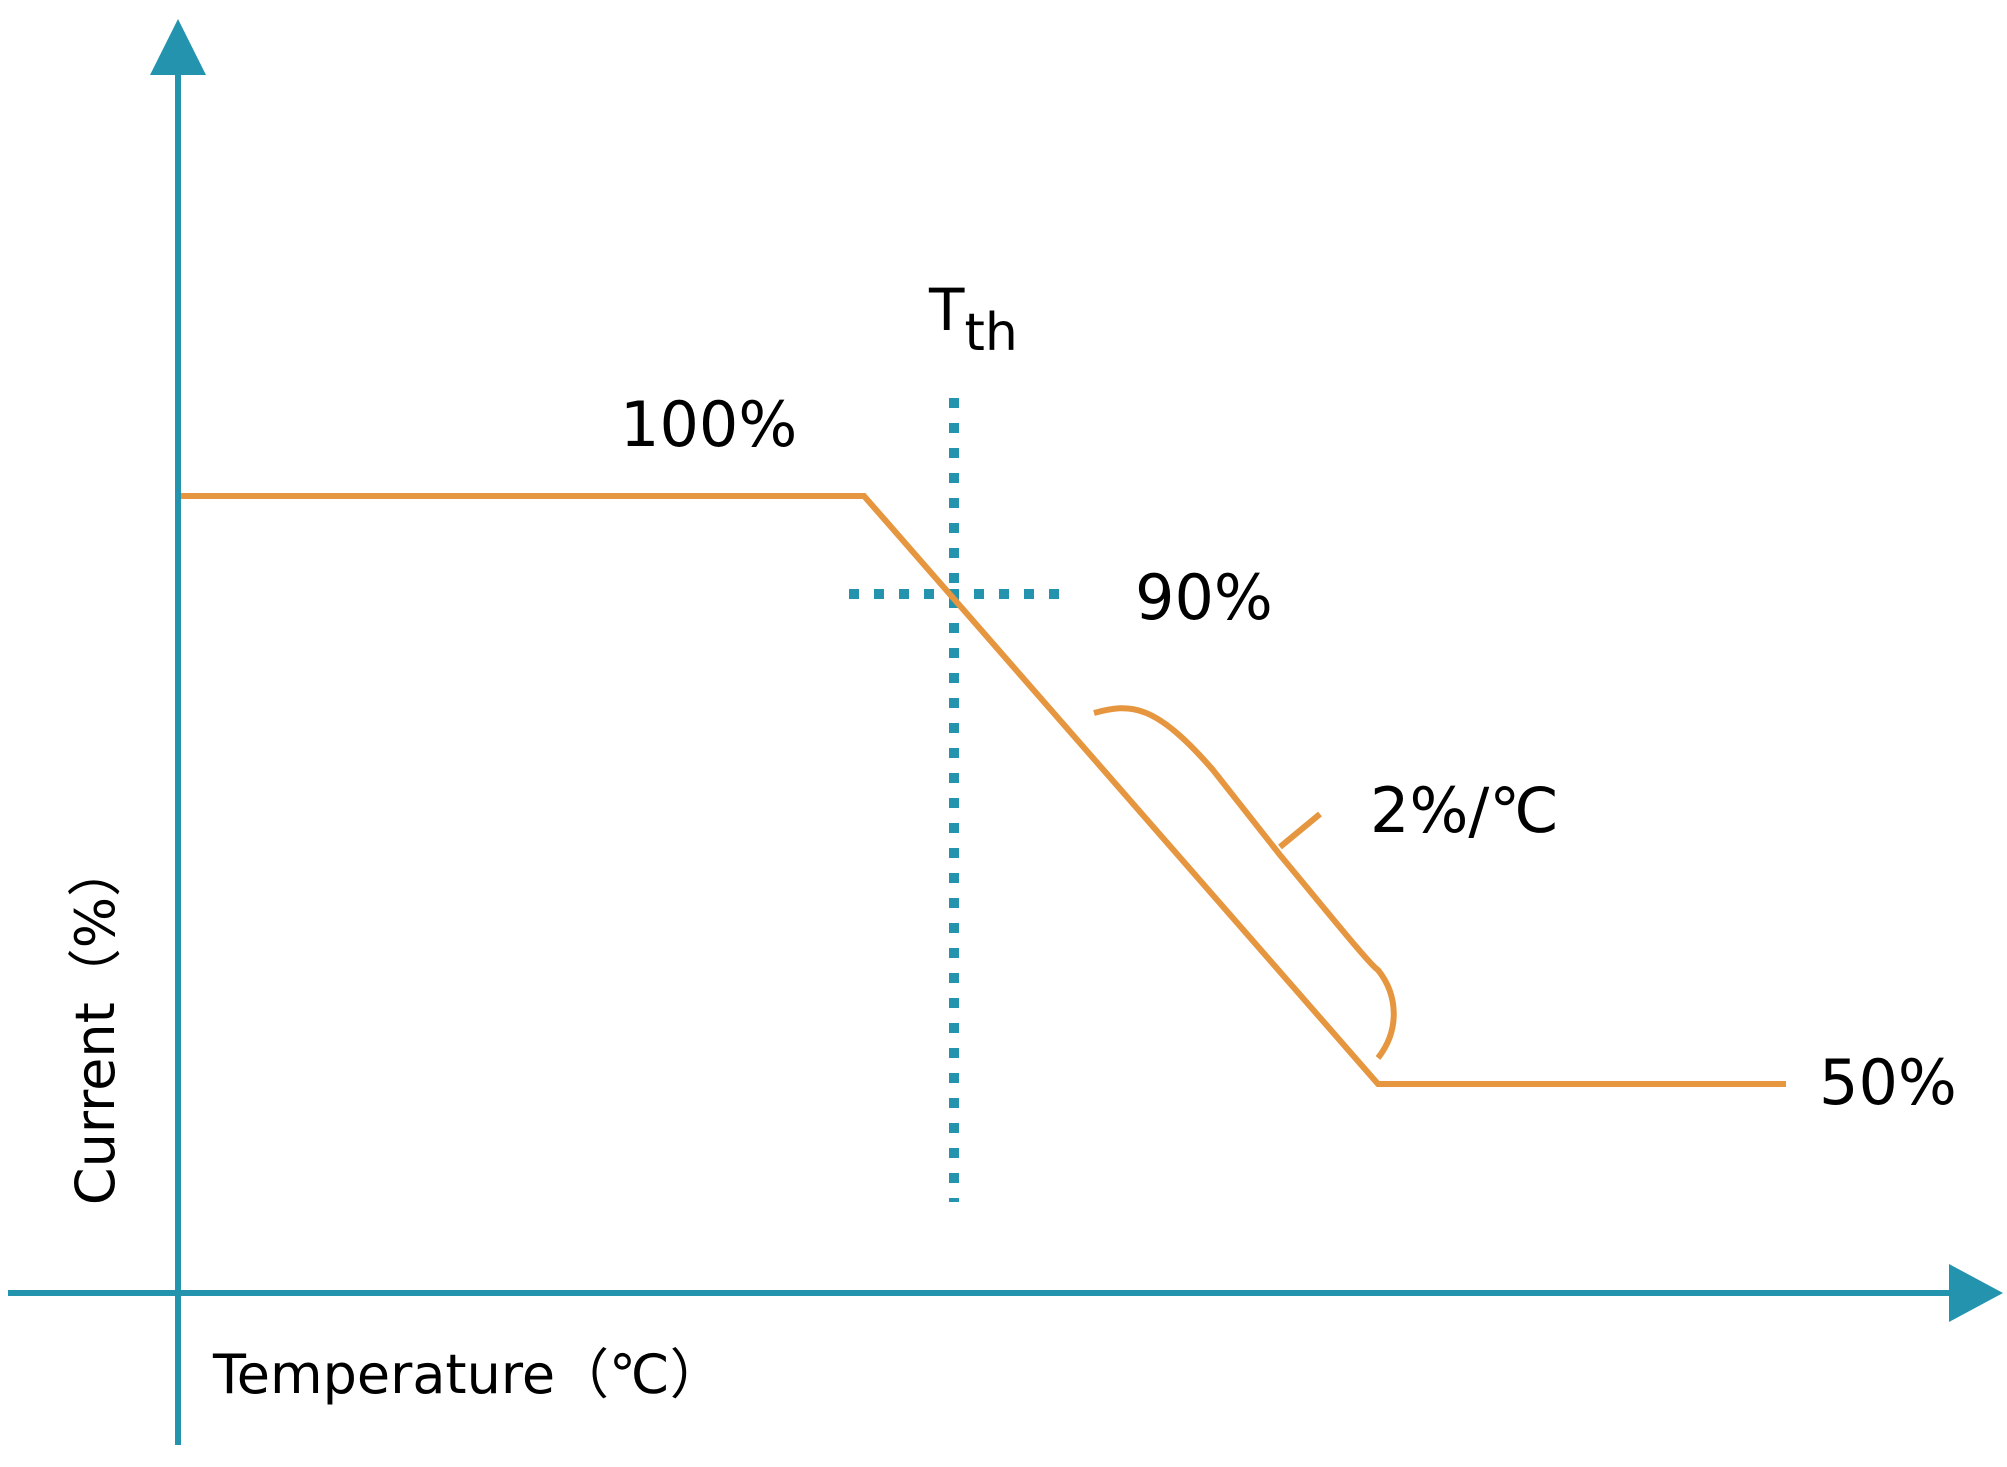 The width and height of the screenshot is (2007, 1467). I want to click on label-100: 100%, so click(708, 424).